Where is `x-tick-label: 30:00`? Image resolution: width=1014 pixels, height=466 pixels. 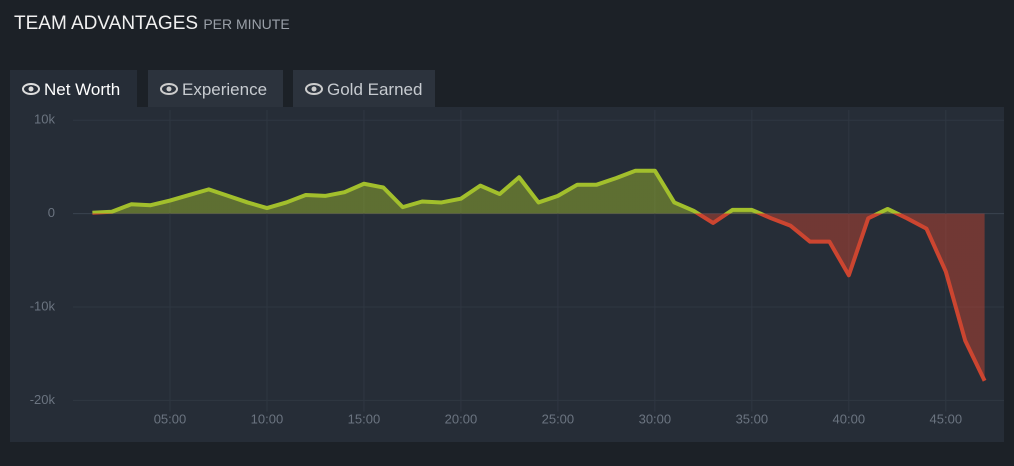 x-tick-label: 30:00 is located at coordinates (655, 418).